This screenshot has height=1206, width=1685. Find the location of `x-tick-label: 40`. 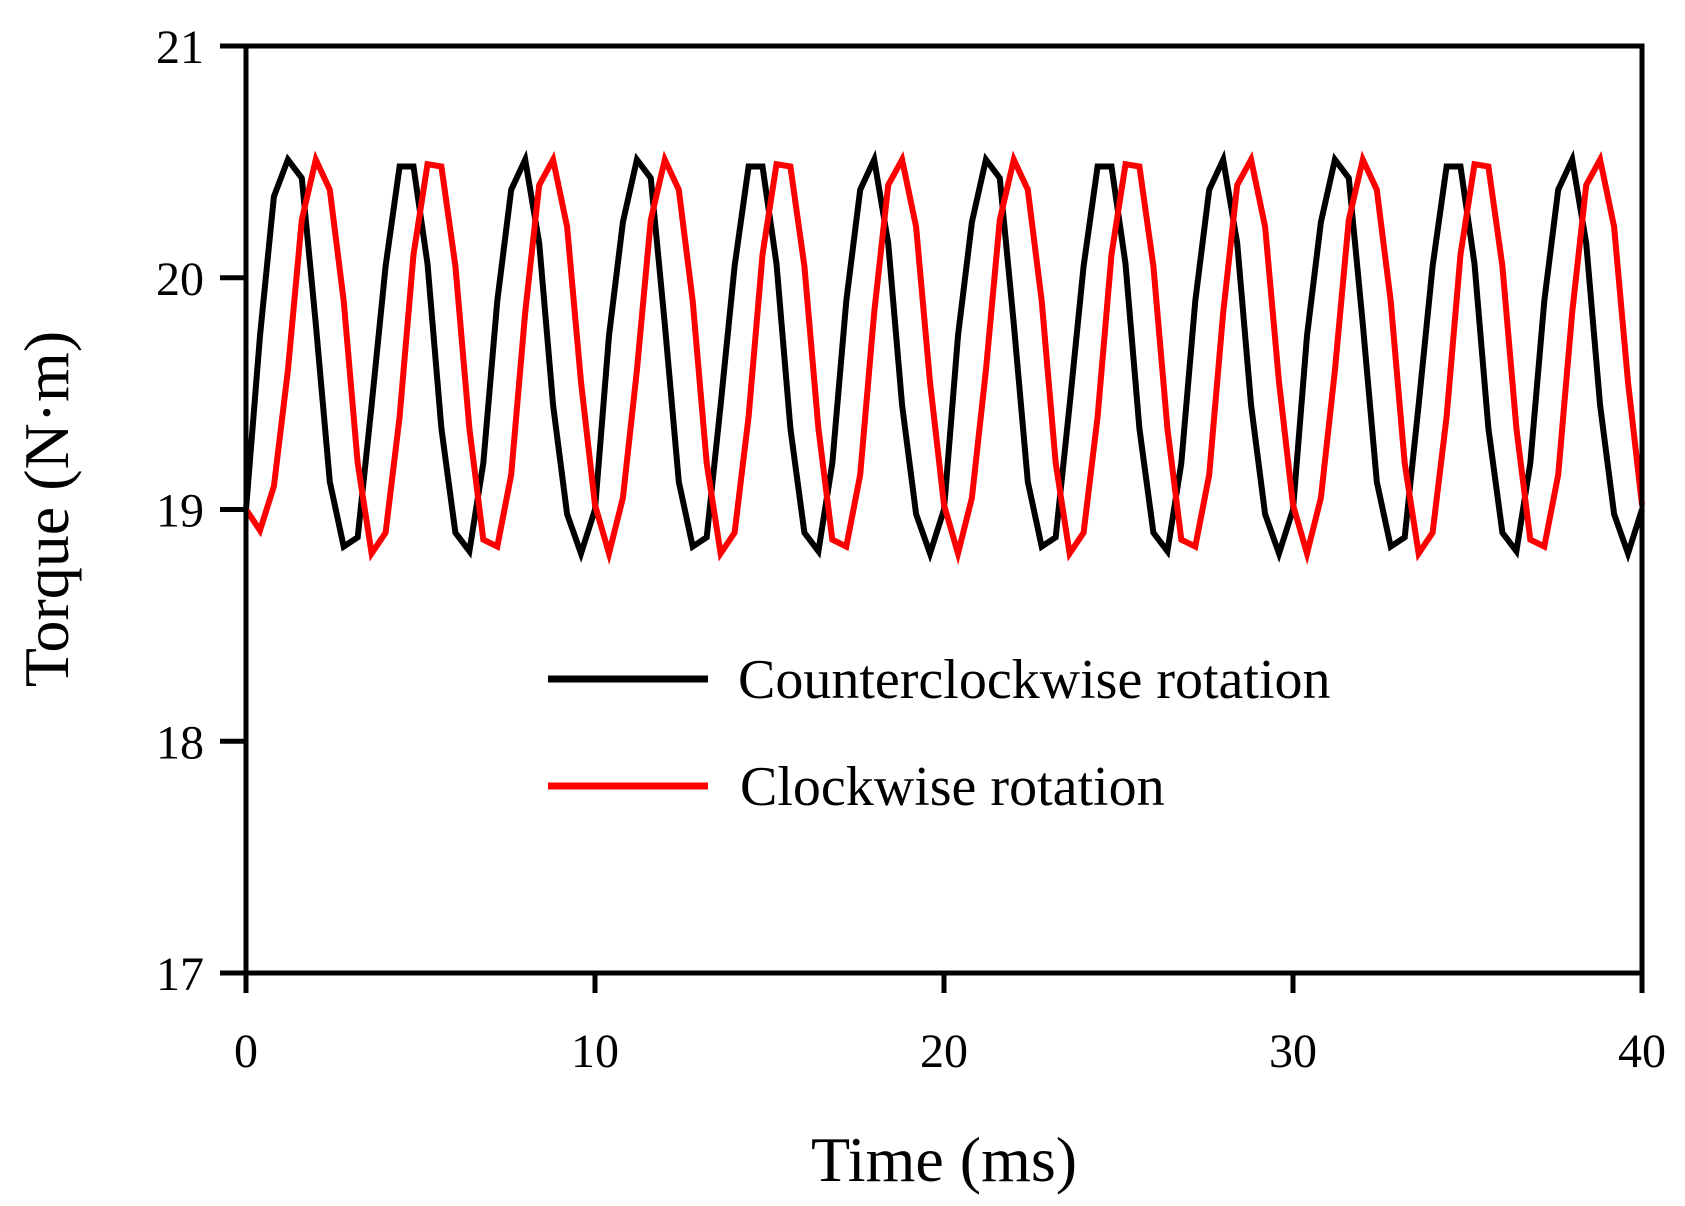

x-tick-label: 40 is located at coordinates (1642, 1051).